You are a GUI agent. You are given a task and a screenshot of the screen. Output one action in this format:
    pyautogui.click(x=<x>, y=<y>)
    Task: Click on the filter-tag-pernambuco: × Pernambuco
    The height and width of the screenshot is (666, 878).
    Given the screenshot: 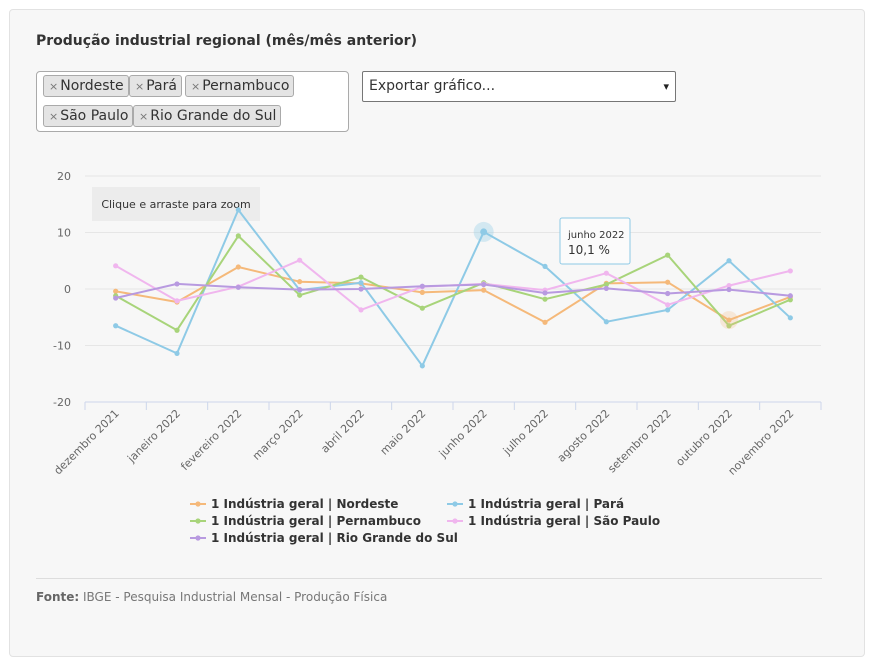 What is the action you would take?
    pyautogui.click(x=240, y=86)
    